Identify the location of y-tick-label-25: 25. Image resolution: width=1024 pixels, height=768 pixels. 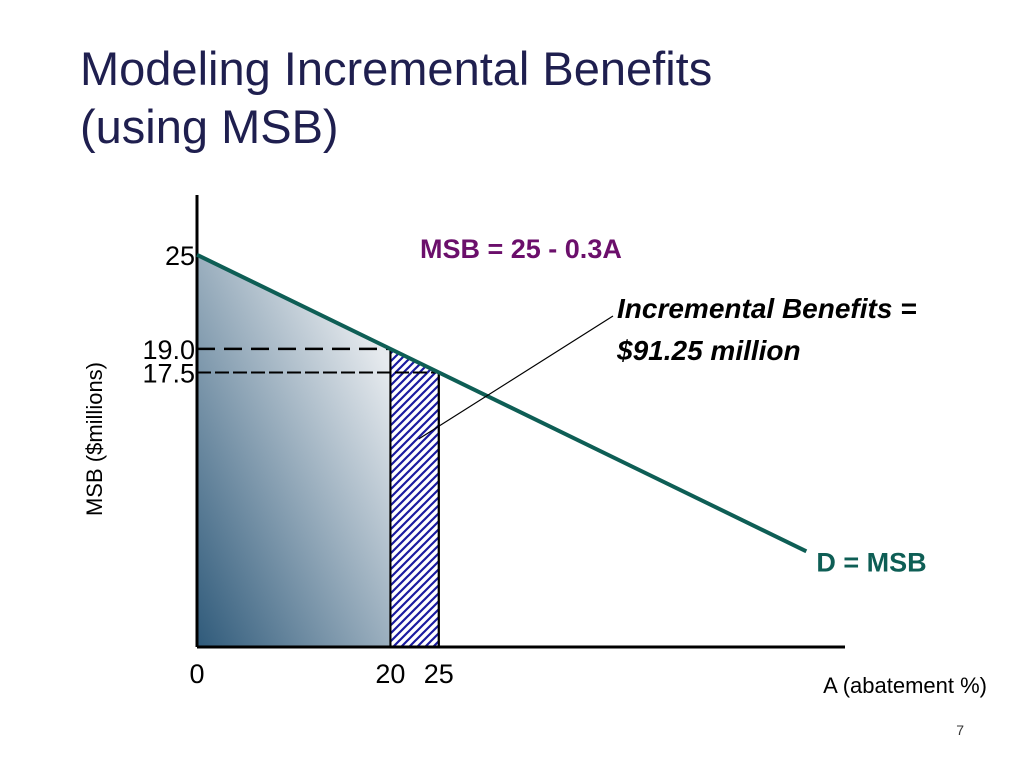
(180, 256).